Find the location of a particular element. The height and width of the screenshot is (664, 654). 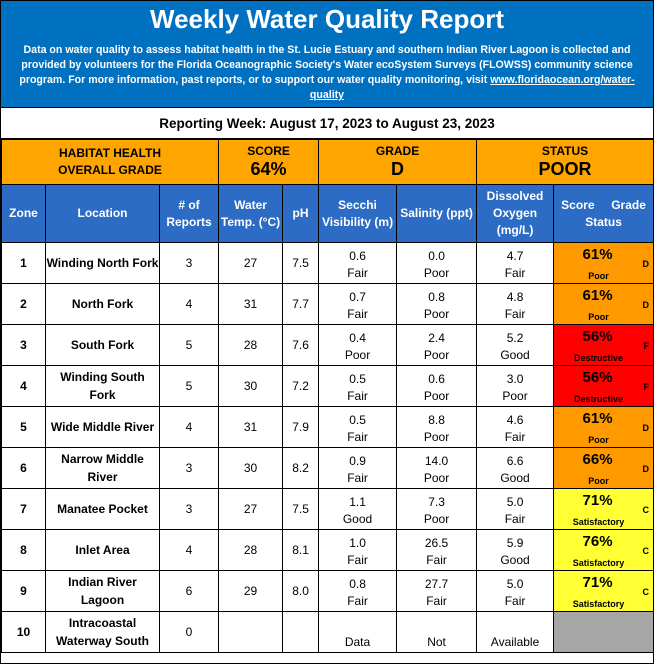

ph-cell: 7.9 is located at coordinates (301, 427).